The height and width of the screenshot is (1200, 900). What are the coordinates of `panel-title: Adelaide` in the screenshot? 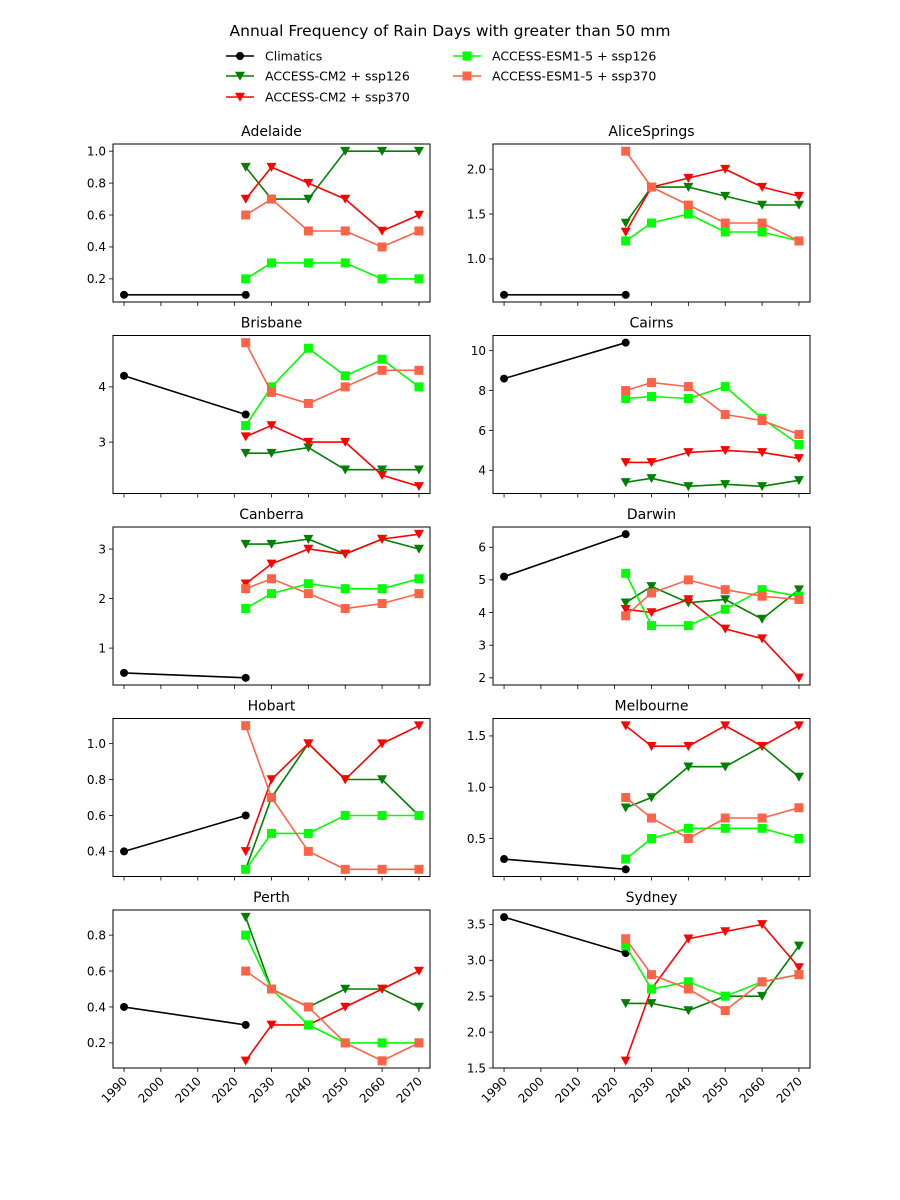 It's located at (271, 132).